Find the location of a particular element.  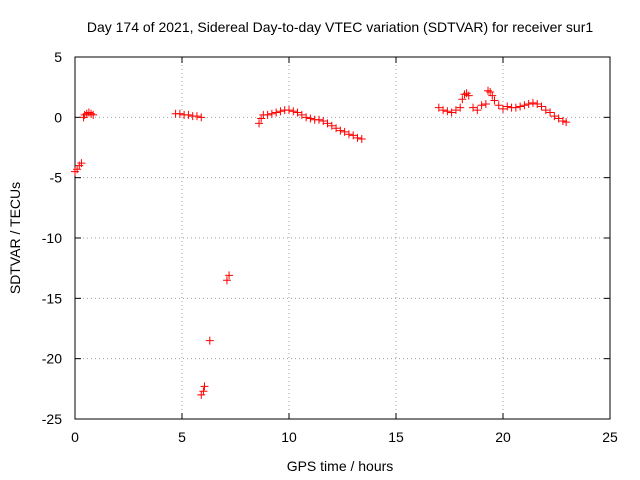

y-tick-label: -5 is located at coordinates (56, 178).